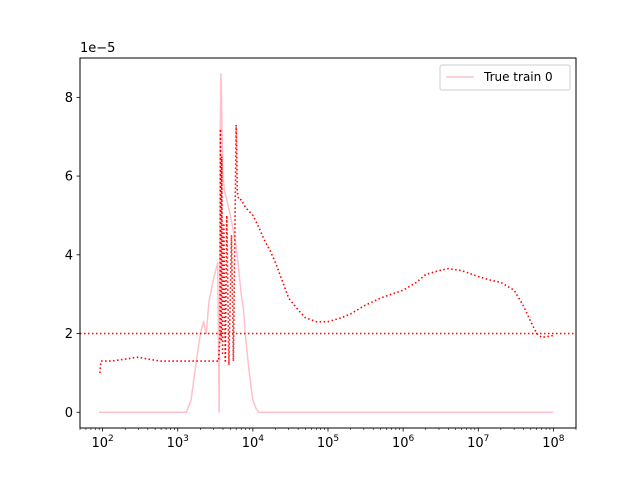  Describe the element at coordinates (253, 442) in the screenshot. I see `x-tick-label-2: 10⁴` at that location.